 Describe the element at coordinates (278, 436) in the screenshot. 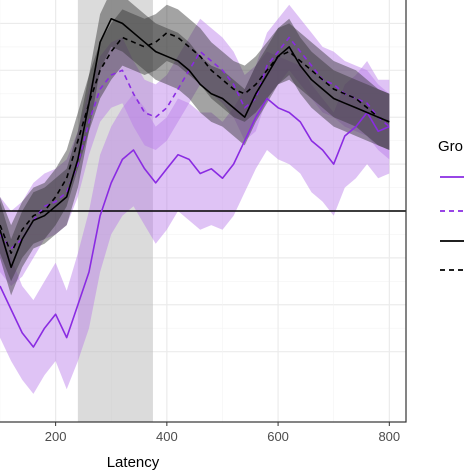

I see `x-tick-label: 600` at that location.